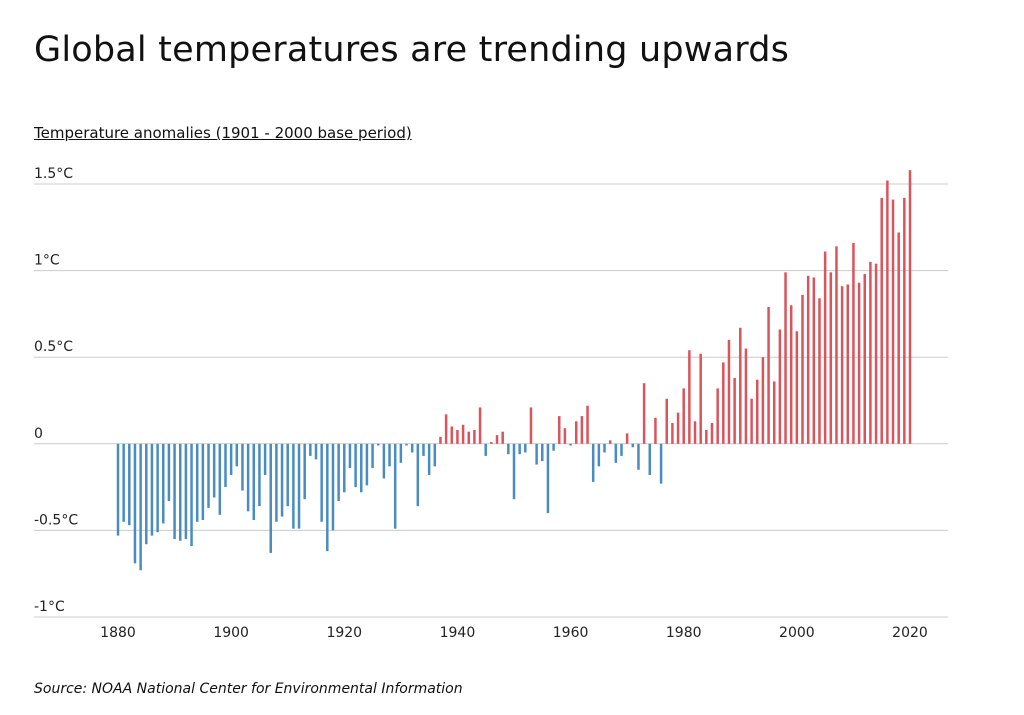  I want to click on bar-1964, so click(593, 462).